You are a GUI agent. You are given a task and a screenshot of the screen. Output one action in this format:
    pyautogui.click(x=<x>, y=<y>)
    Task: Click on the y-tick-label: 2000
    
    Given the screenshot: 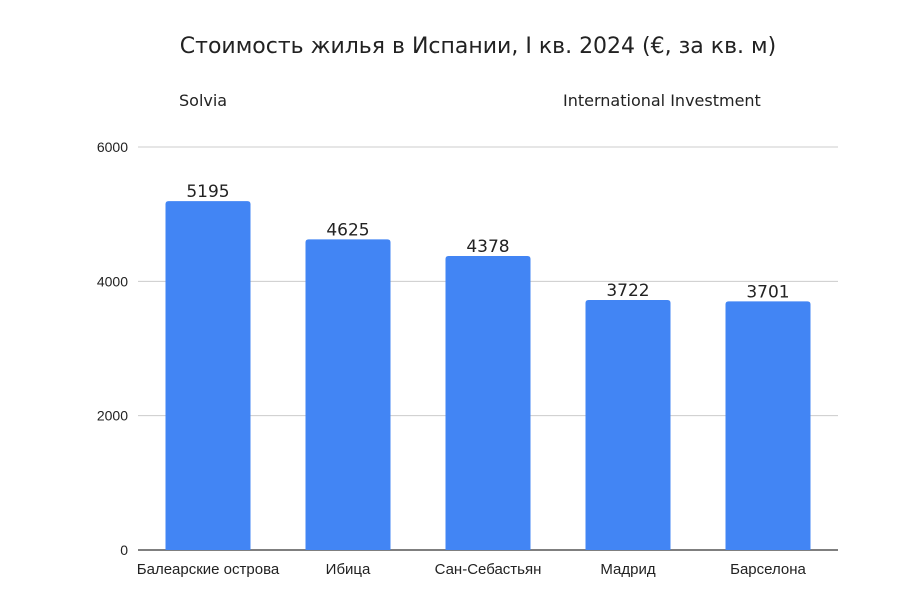 What is the action you would take?
    pyautogui.click(x=112, y=416)
    